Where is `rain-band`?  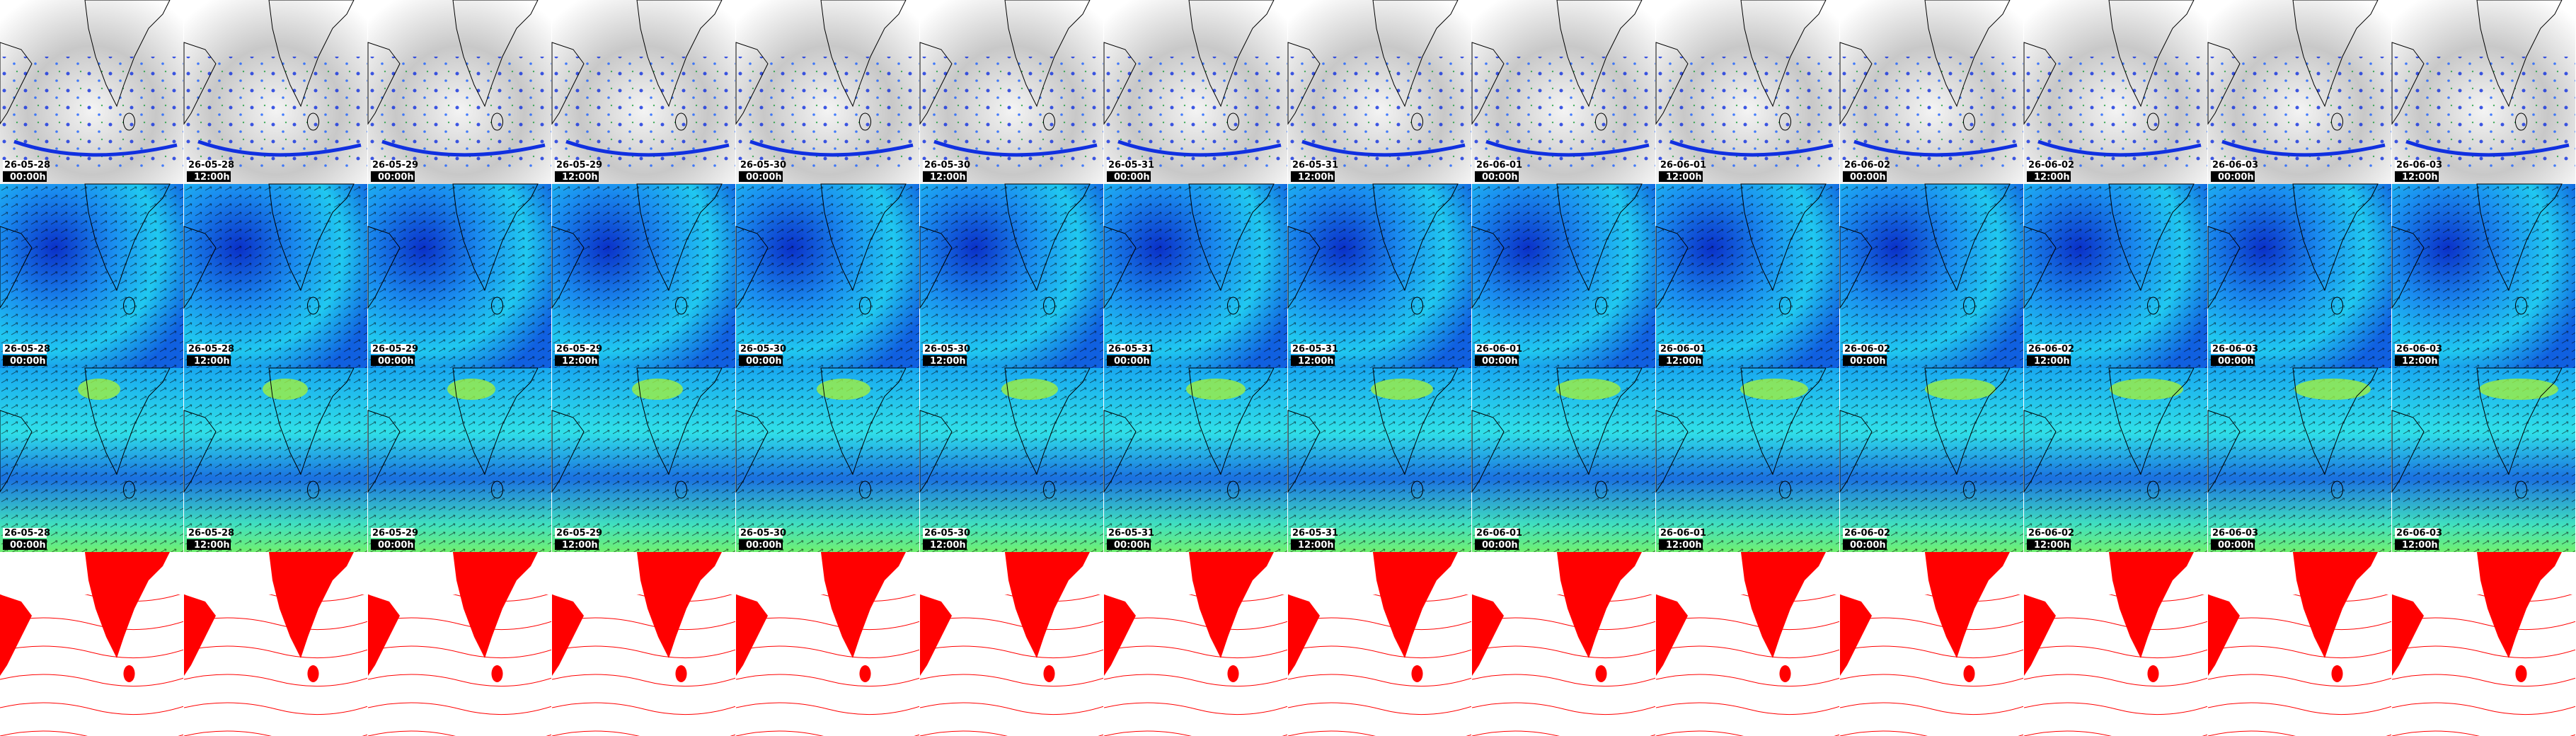
rain-band is located at coordinates (464, 148).